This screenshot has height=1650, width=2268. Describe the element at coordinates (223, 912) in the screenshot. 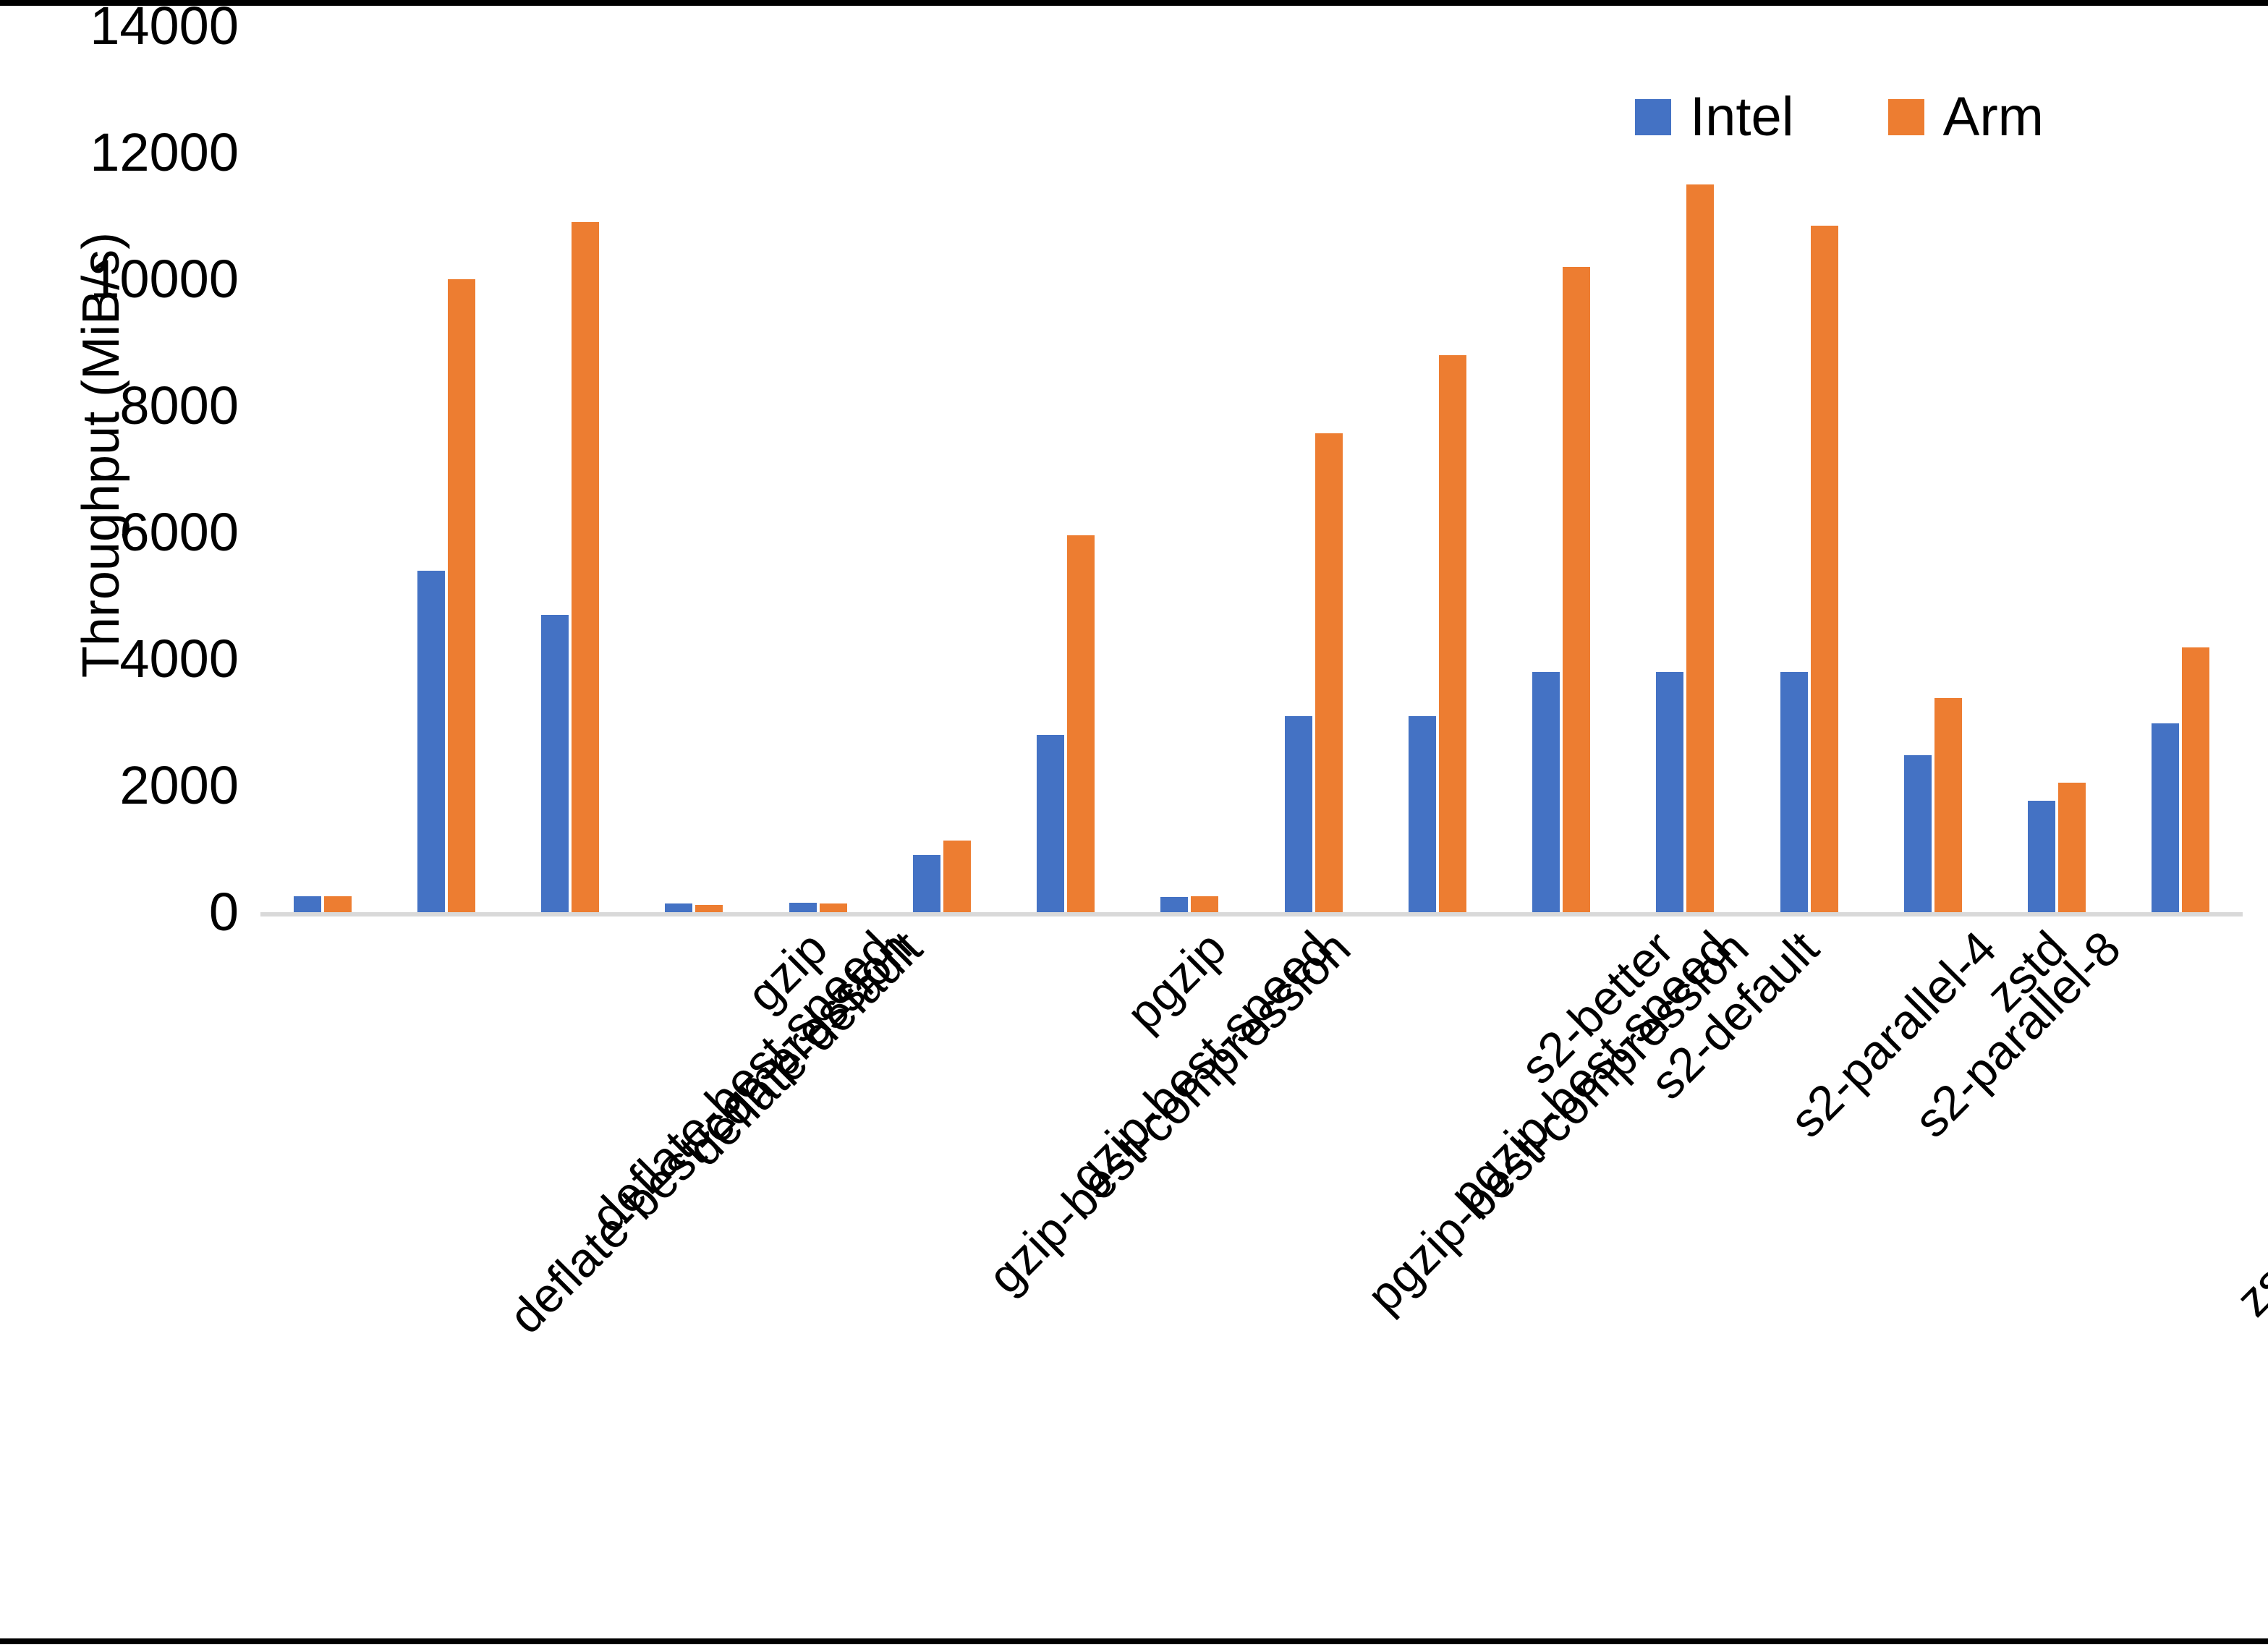

I see `y-tick-label: 0` at that location.